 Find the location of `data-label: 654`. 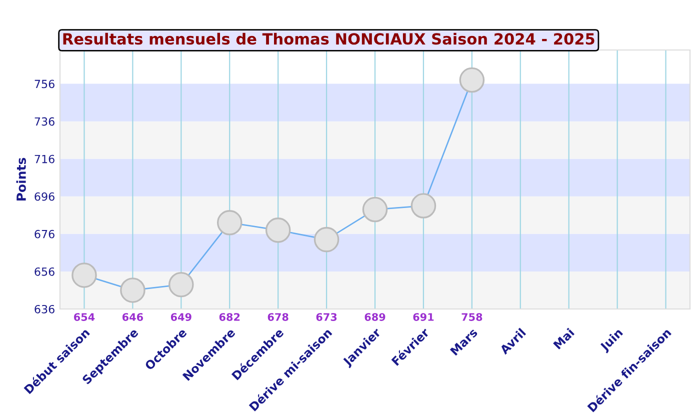

data-label: 654 is located at coordinates (84, 317).